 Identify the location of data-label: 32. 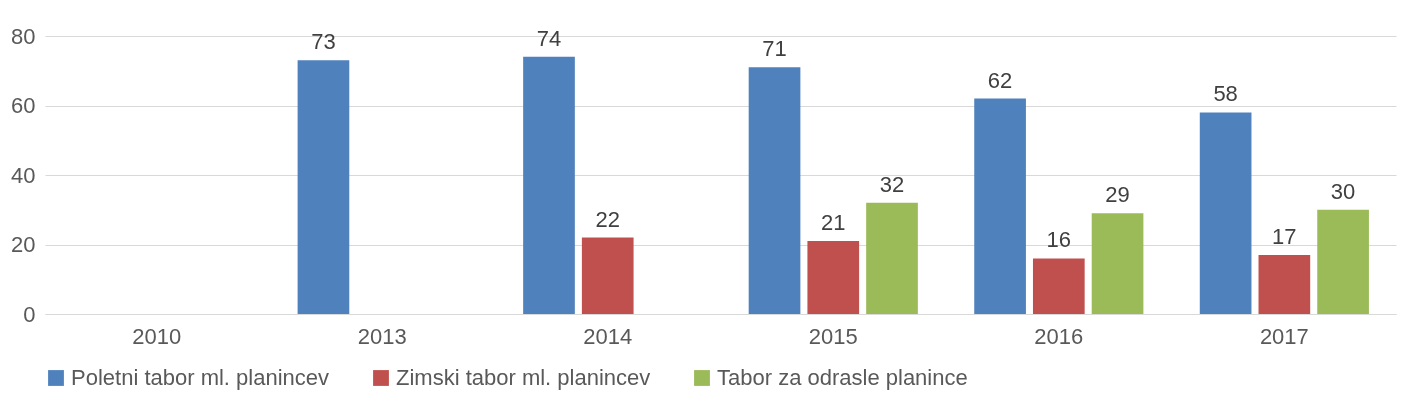
(892, 184).